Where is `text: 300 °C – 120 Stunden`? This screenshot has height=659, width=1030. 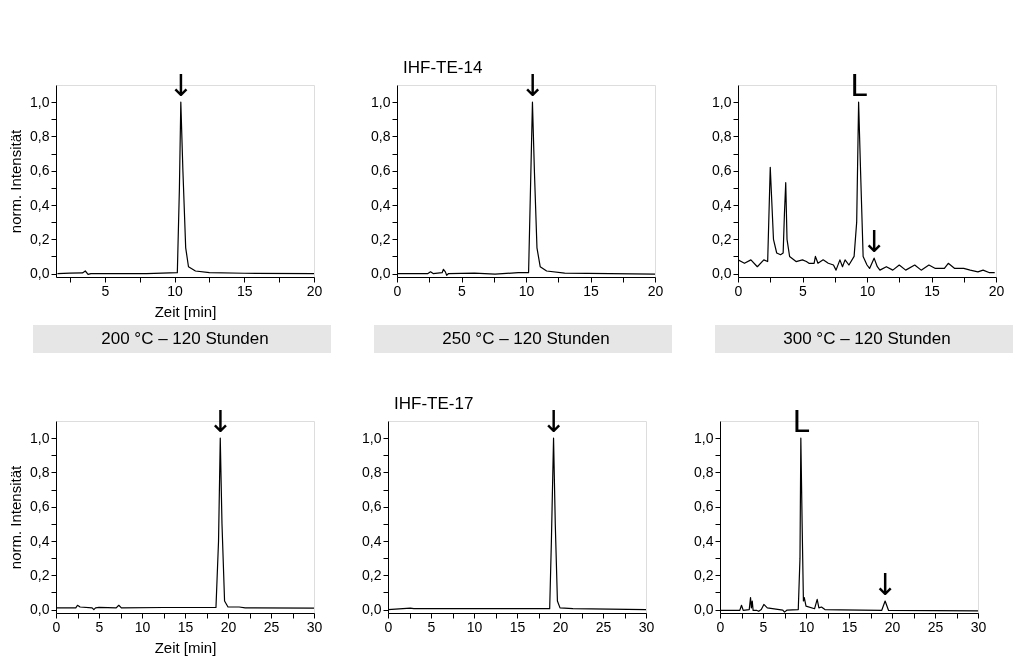 text: 300 °C – 120 Stunden is located at coordinates (867, 338).